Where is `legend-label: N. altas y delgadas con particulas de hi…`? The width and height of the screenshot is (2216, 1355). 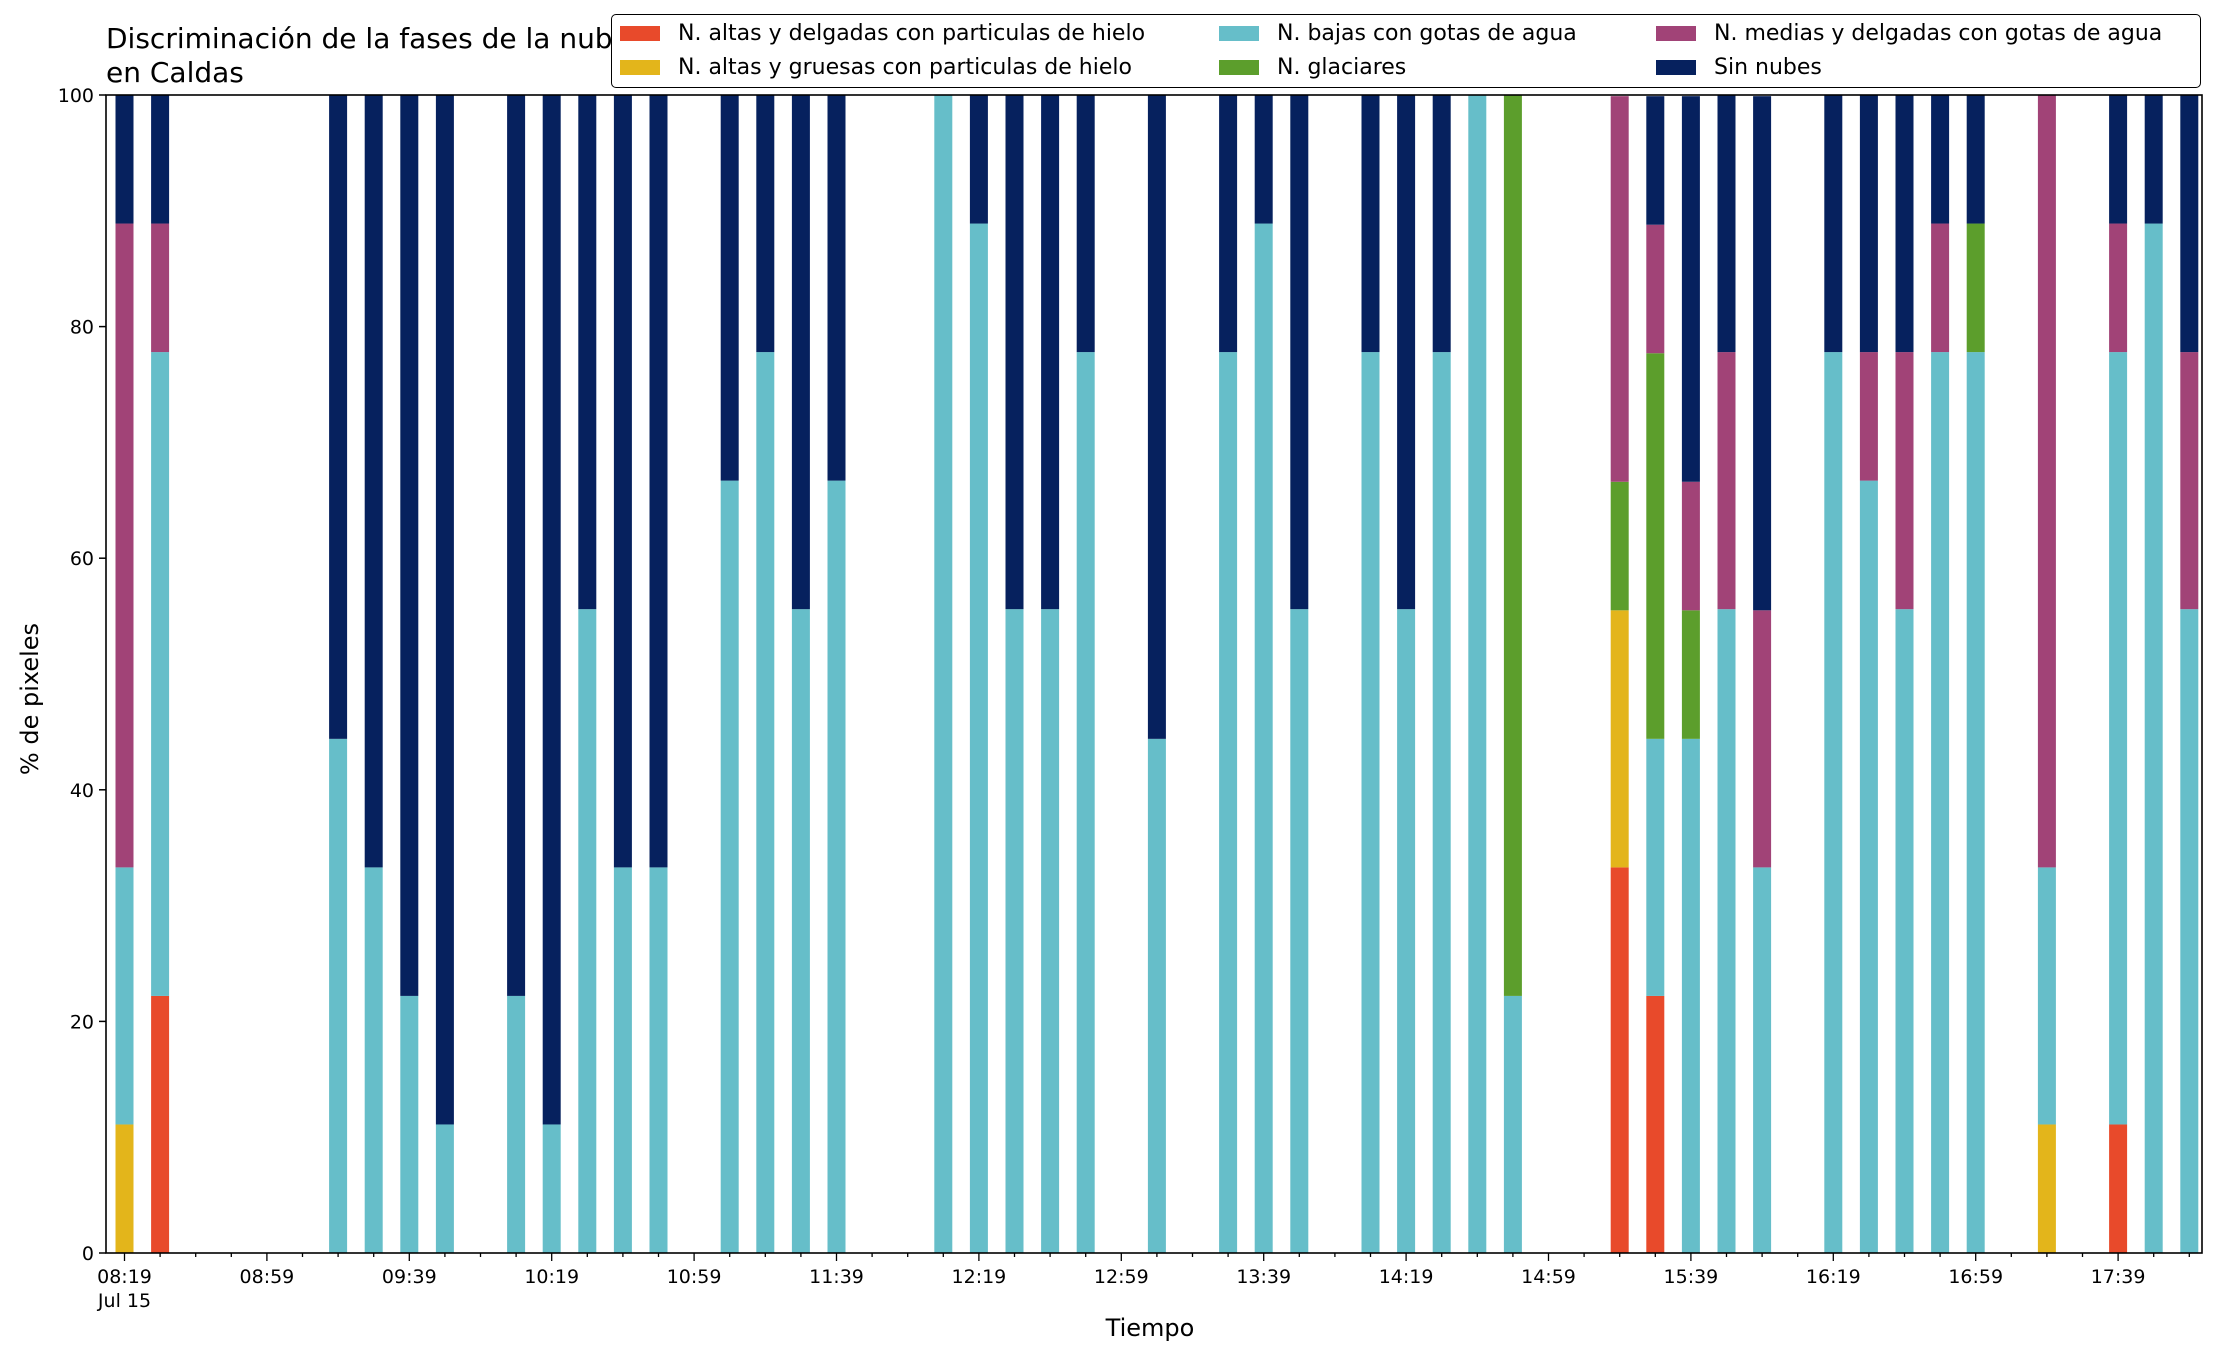
legend-label: N. altas y delgadas con particulas de hi… is located at coordinates (912, 33).